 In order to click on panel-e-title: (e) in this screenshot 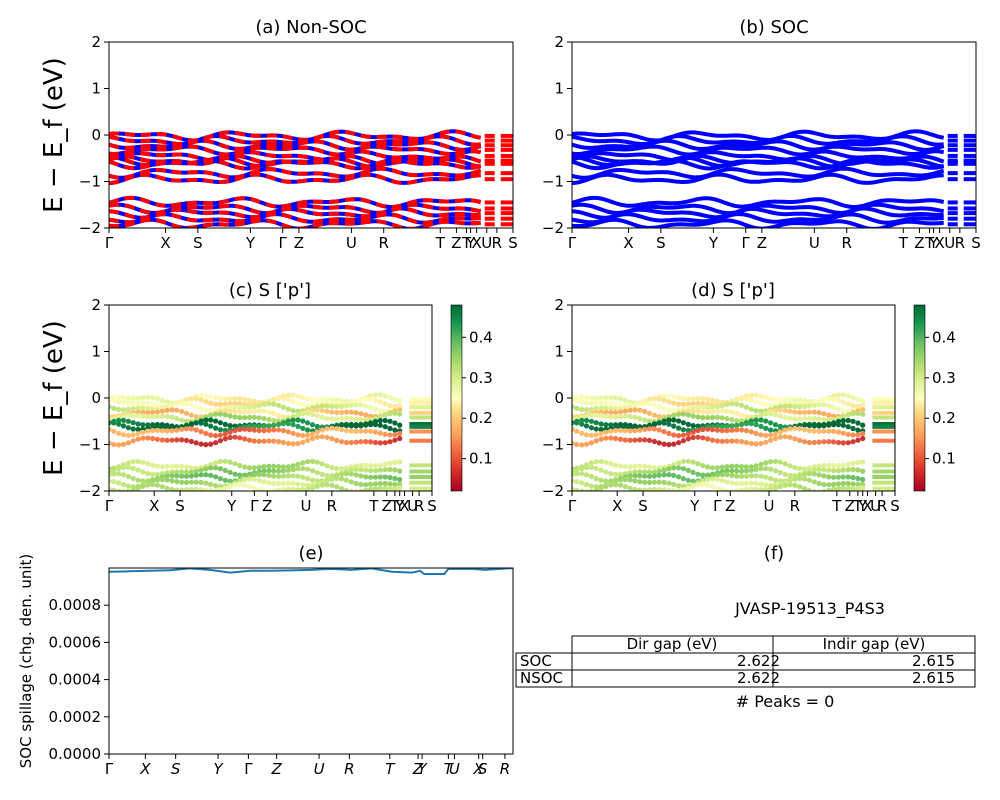, I will do `click(310, 553)`.